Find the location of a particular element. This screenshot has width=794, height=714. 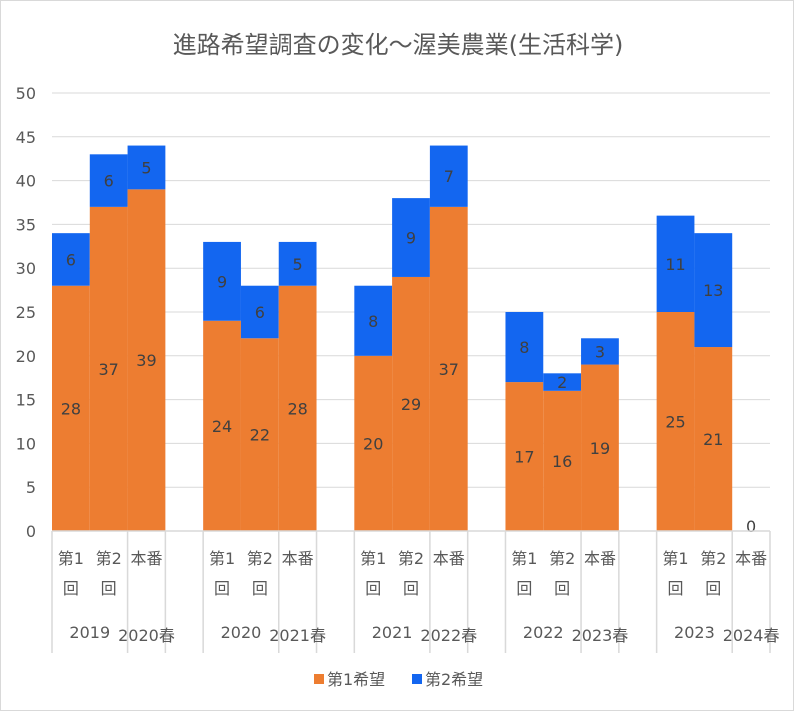

data-label: 7 is located at coordinates (449, 176).